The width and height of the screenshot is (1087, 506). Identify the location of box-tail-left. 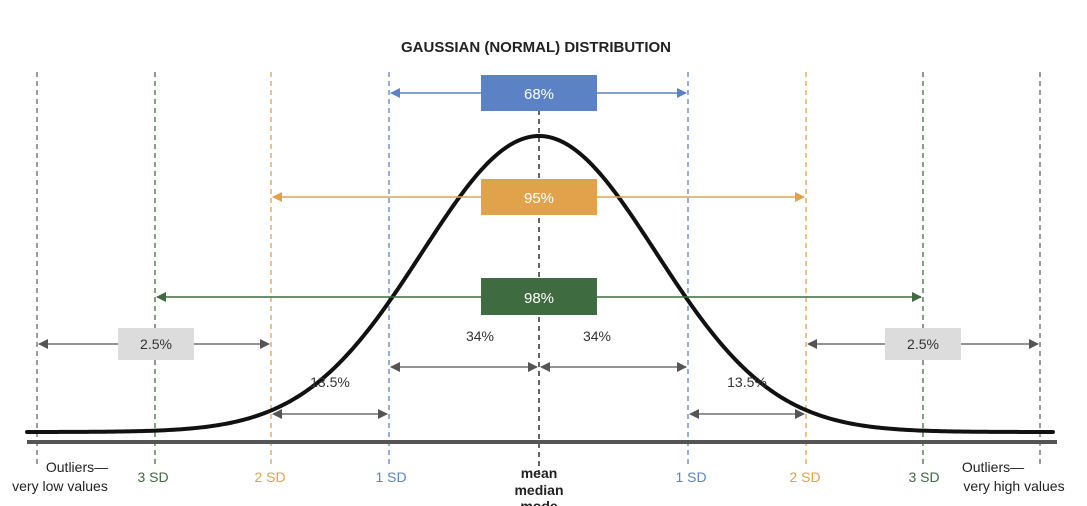
(156, 344).